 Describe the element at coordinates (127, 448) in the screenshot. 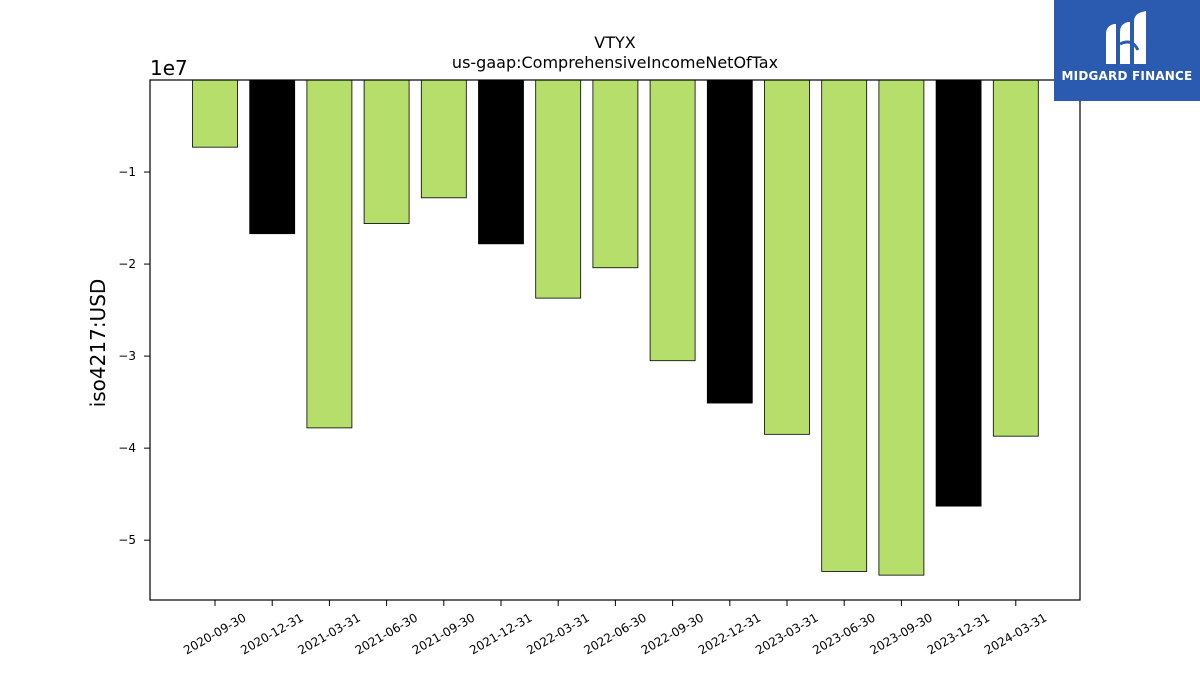

I see `y-tick-label: −4` at that location.